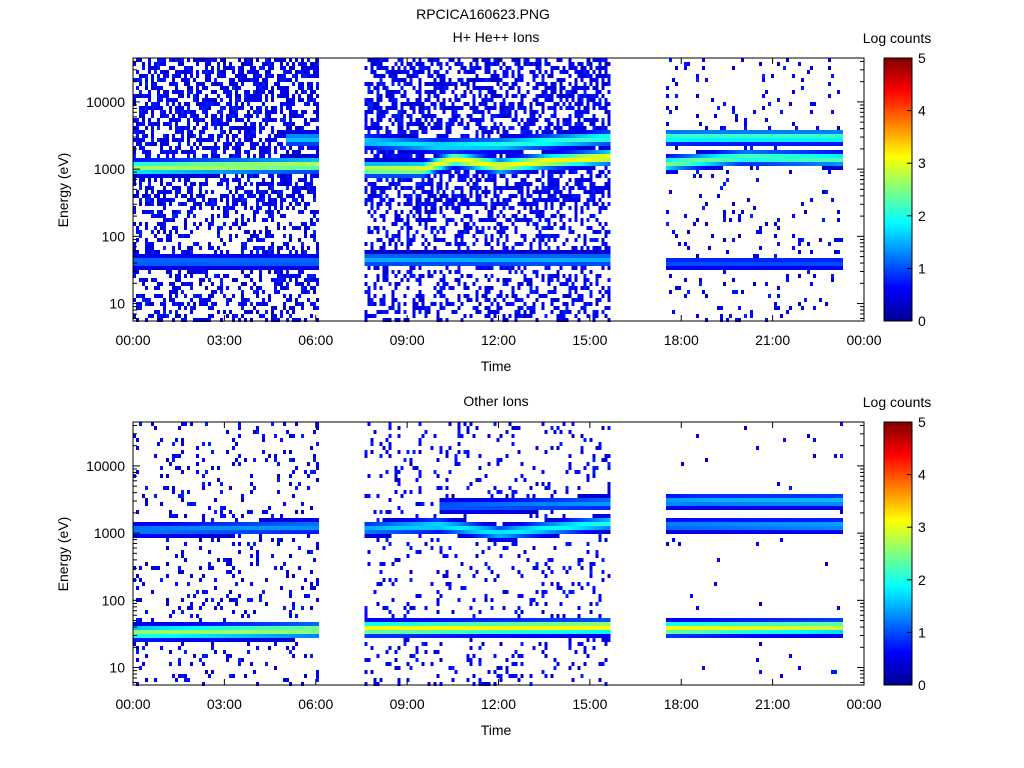 Image resolution: width=1024 pixels, height=768 pixels. I want to click on panel-title: H+ He++ Ions, so click(496, 37).